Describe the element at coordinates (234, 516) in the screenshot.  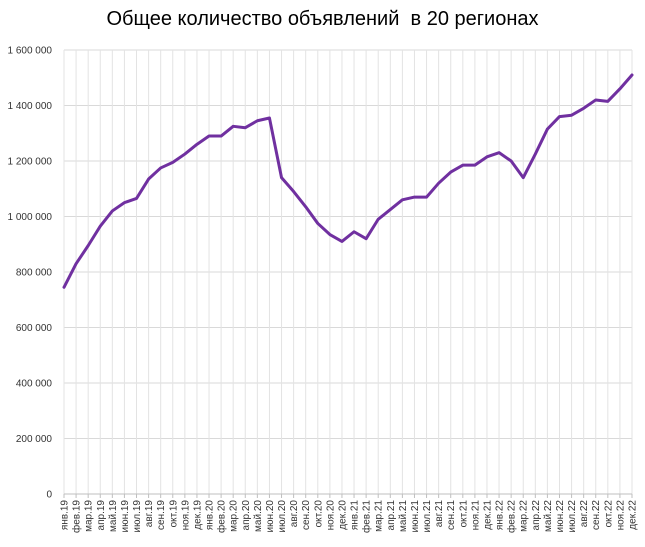
I see `x-tick-label: мар.20` at that location.